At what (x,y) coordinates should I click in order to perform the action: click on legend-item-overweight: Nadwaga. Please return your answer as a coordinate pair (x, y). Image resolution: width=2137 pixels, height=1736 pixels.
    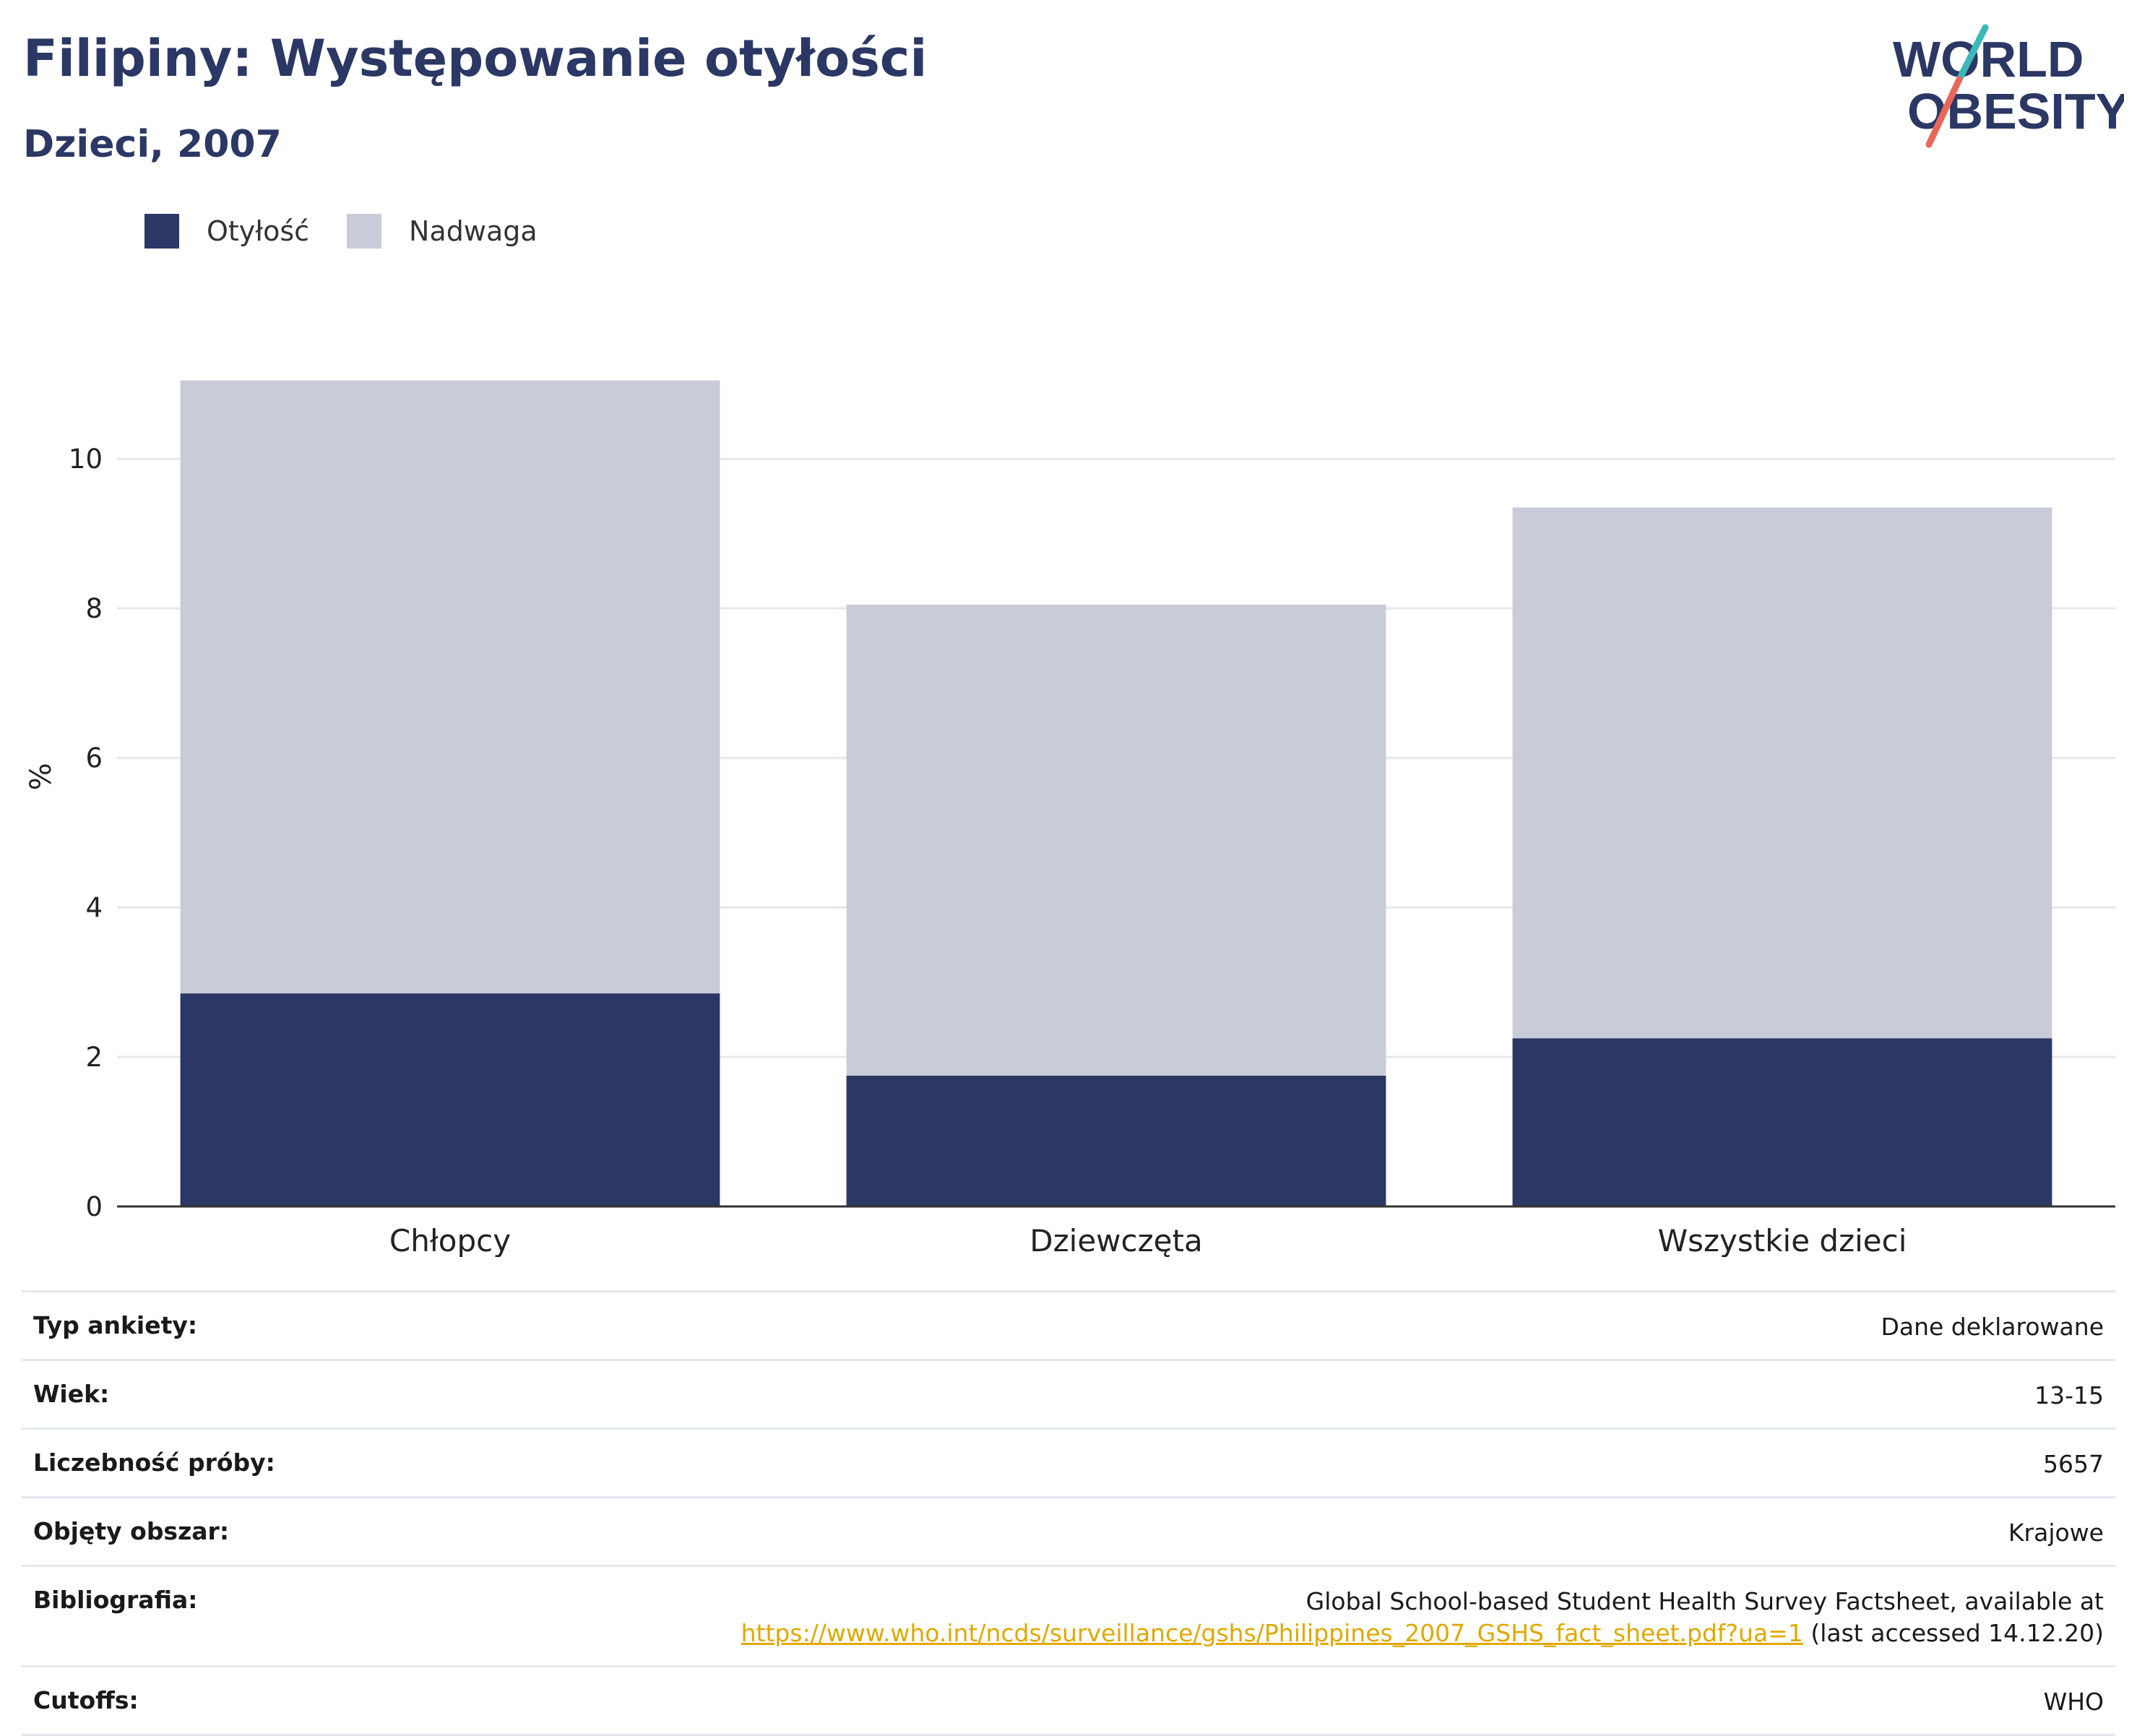
    Looking at the image, I should click on (442, 231).